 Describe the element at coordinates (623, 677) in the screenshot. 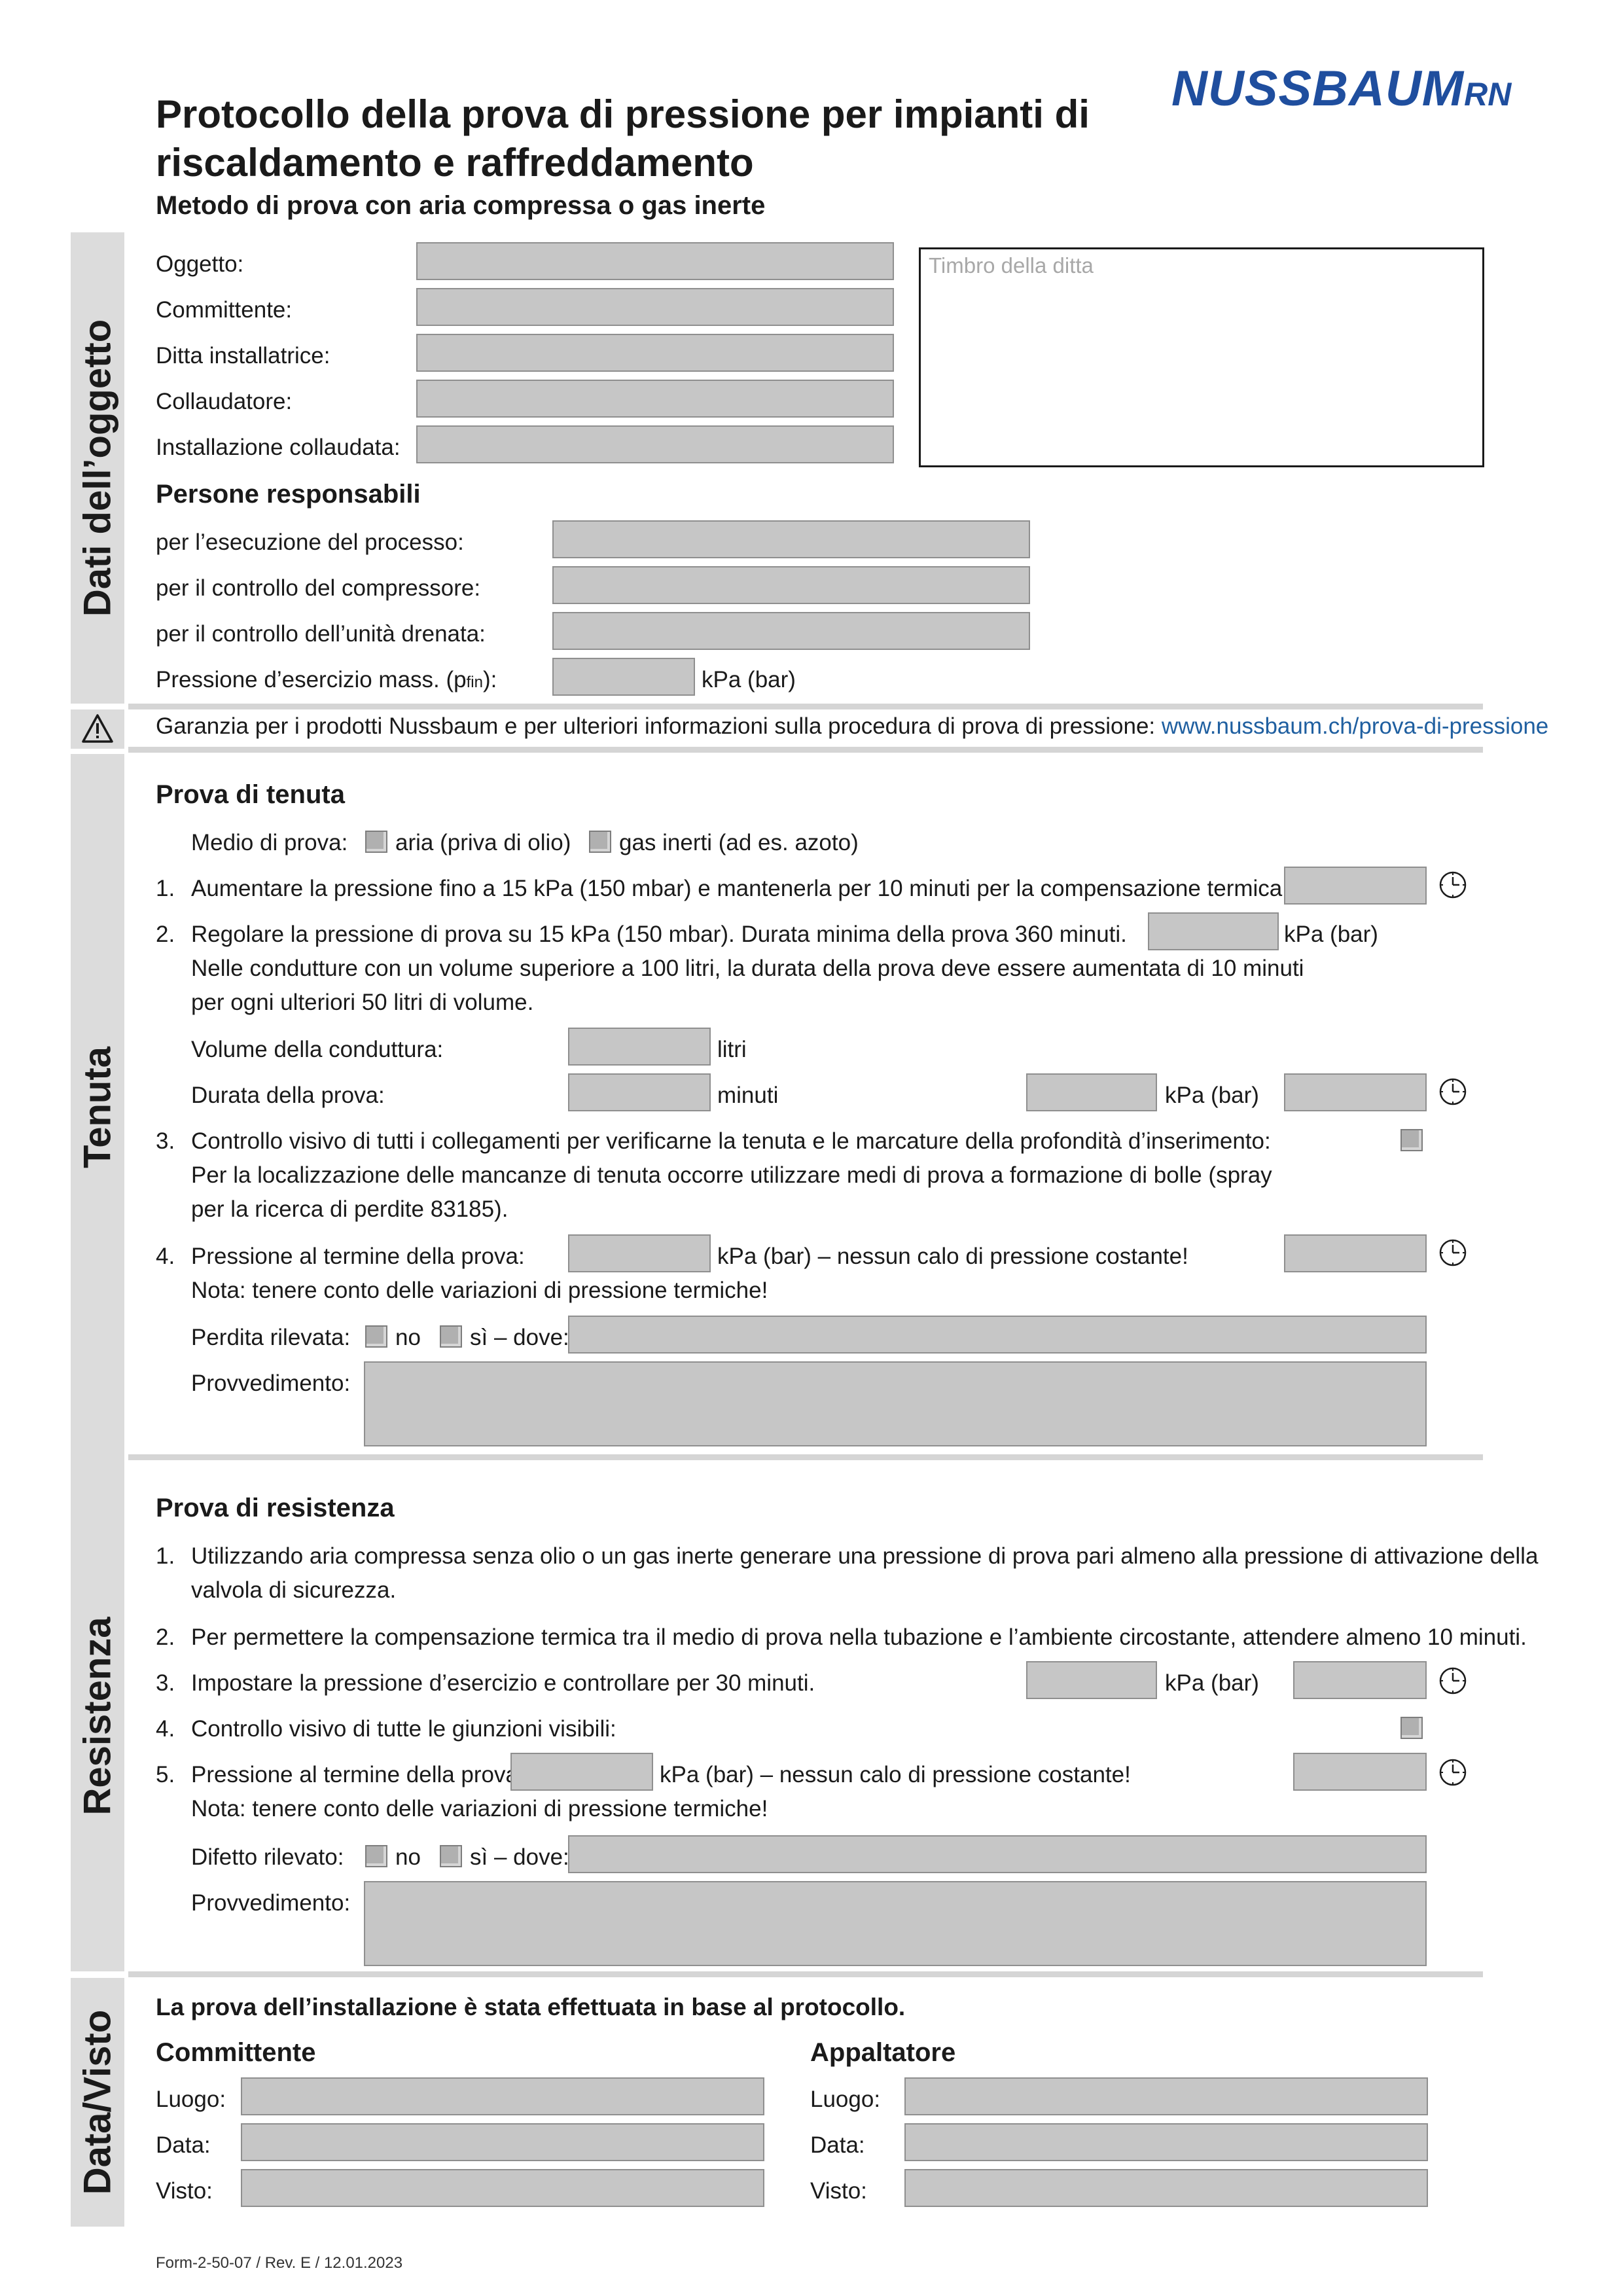

I see `max-pressure-field` at that location.